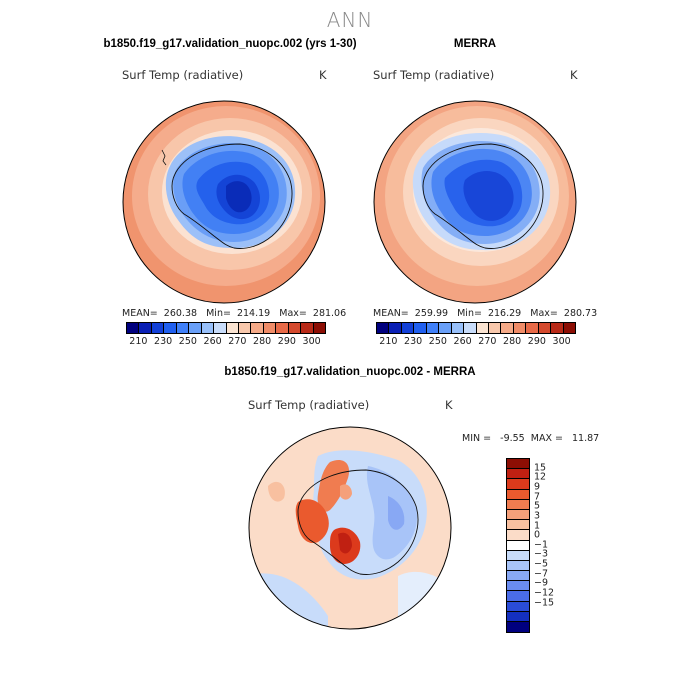 The width and height of the screenshot is (700, 700). I want to click on panel-2-title: MERRA, so click(475, 44).